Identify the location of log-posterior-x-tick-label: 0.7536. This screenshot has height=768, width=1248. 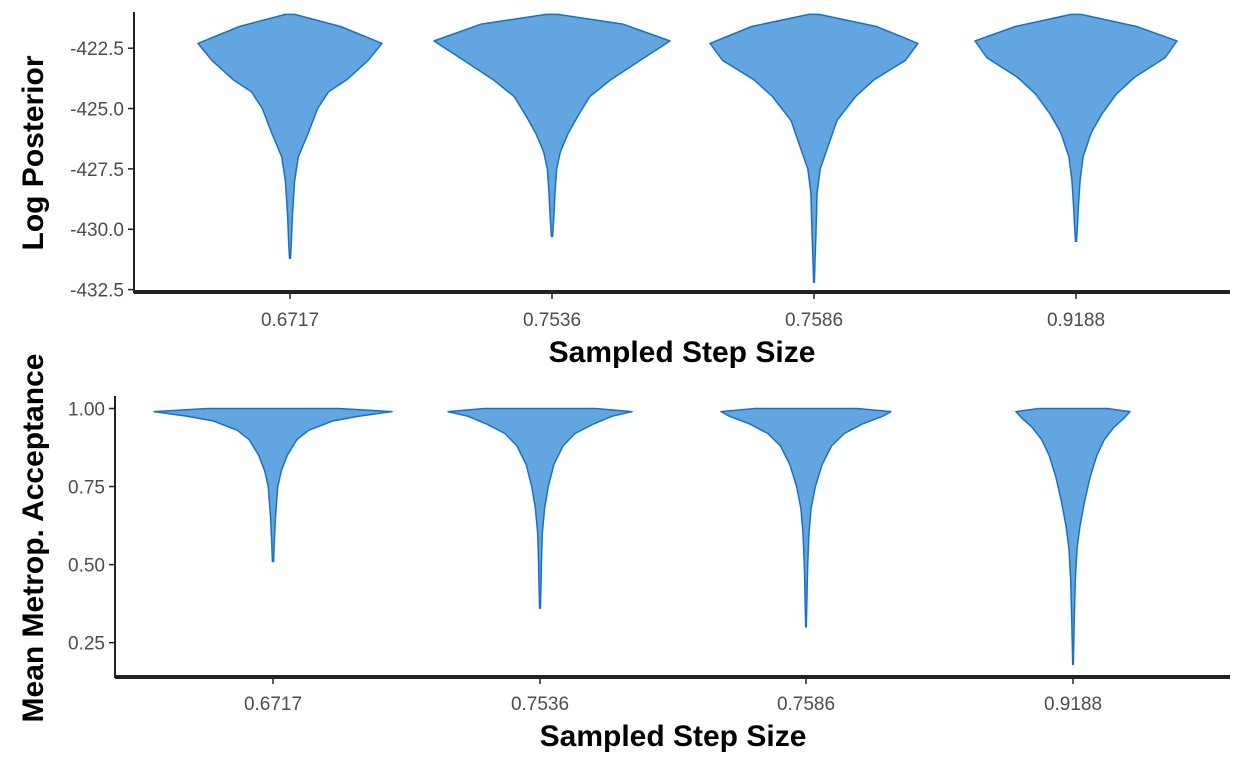
(552, 320).